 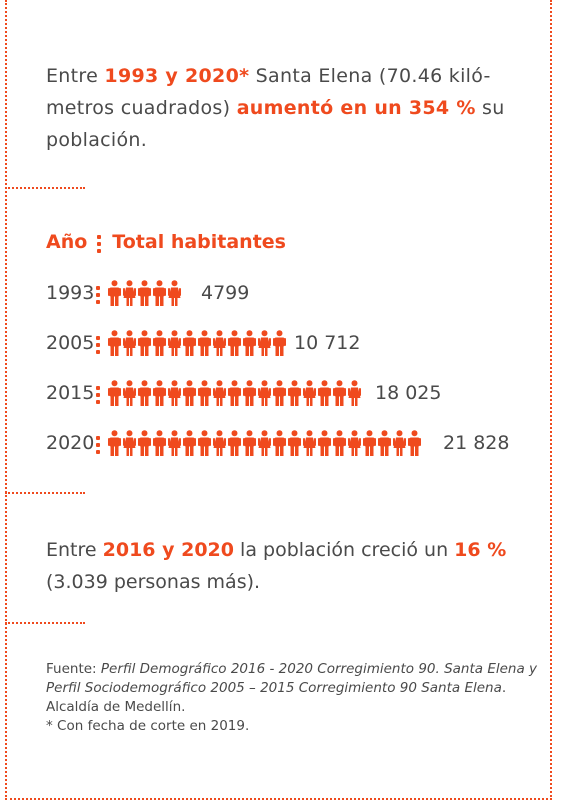 What do you see at coordinates (70, 293) in the screenshot?
I see `year-label: 1993` at bounding box center [70, 293].